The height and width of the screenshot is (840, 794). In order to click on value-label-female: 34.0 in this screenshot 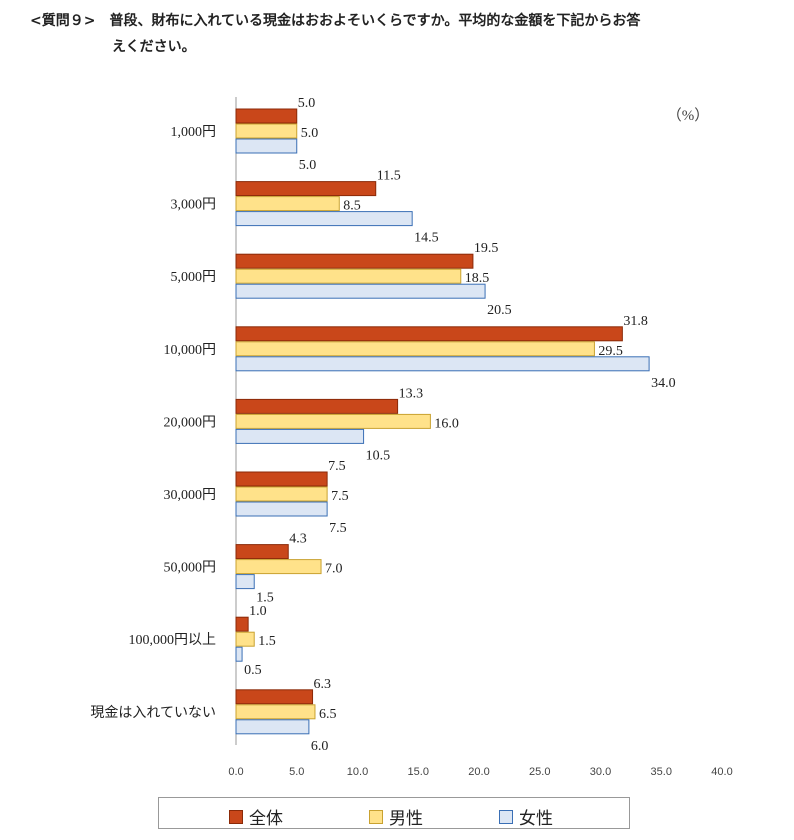, I will do `click(663, 383)`.